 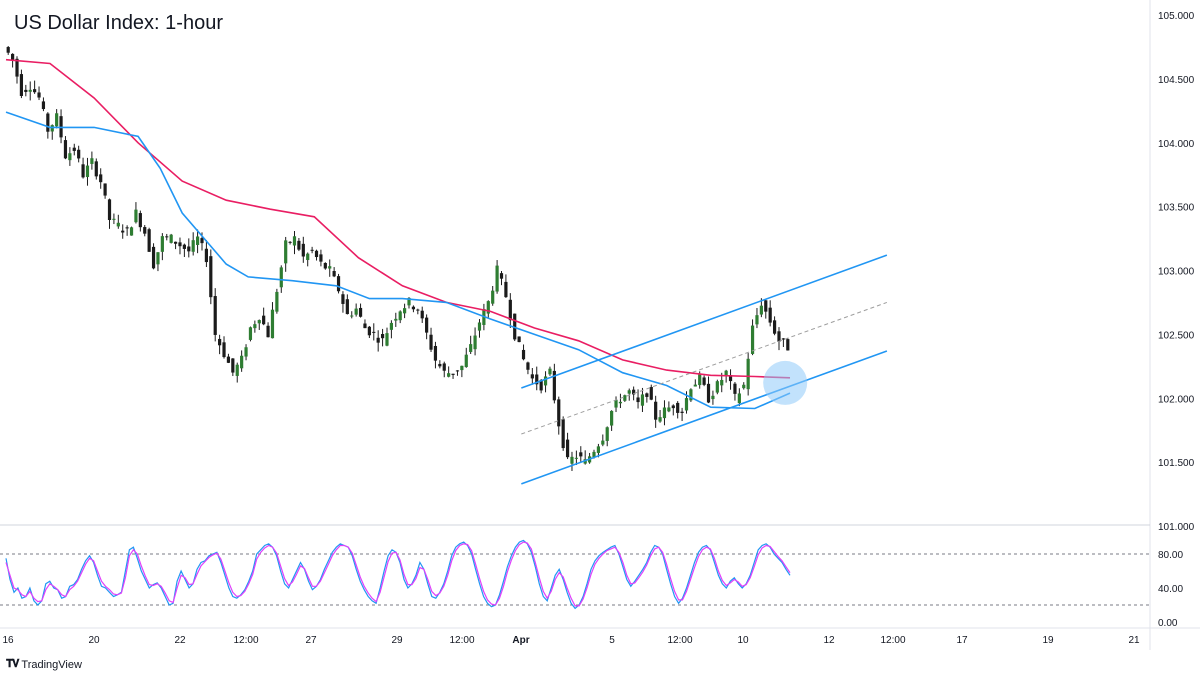 What do you see at coordinates (1170, 589) in the screenshot?
I see `oscillator-axis: 80.00 40.00 0.00` at bounding box center [1170, 589].